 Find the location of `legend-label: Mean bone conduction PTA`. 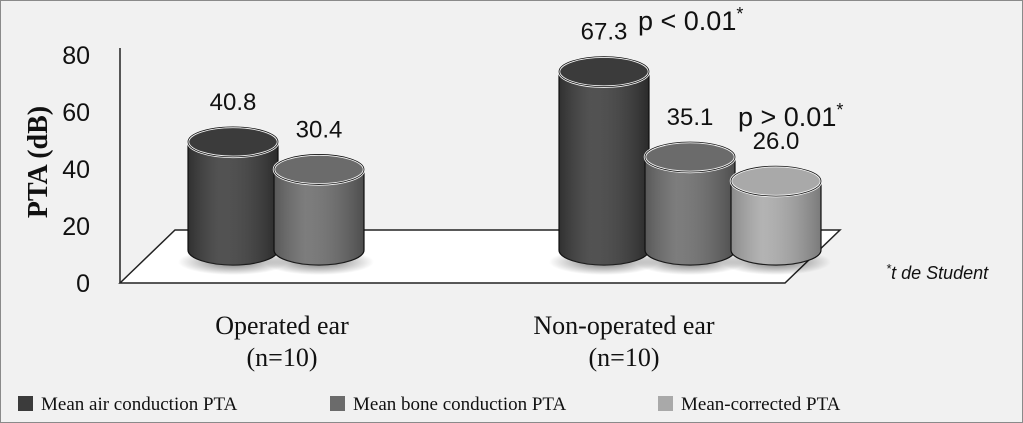

legend-label: Mean bone conduction PTA is located at coordinates (460, 404).